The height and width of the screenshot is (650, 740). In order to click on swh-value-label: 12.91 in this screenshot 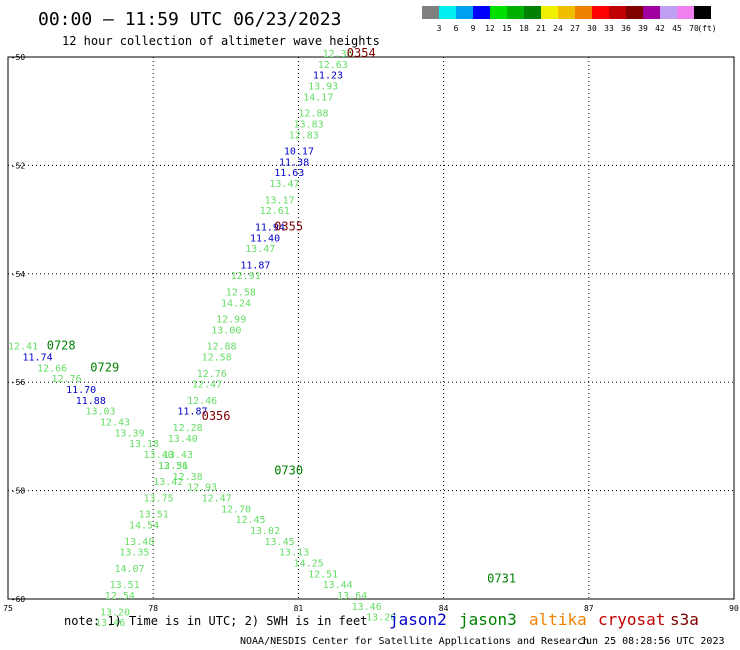, I will do `click(246, 276)`.